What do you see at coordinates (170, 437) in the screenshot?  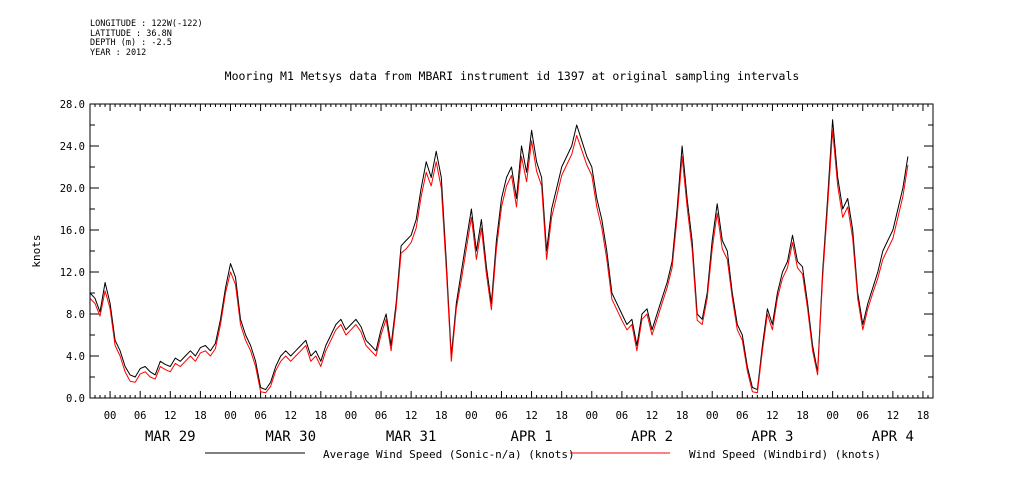 I see `x-day-label: MAR 29` at bounding box center [170, 437].